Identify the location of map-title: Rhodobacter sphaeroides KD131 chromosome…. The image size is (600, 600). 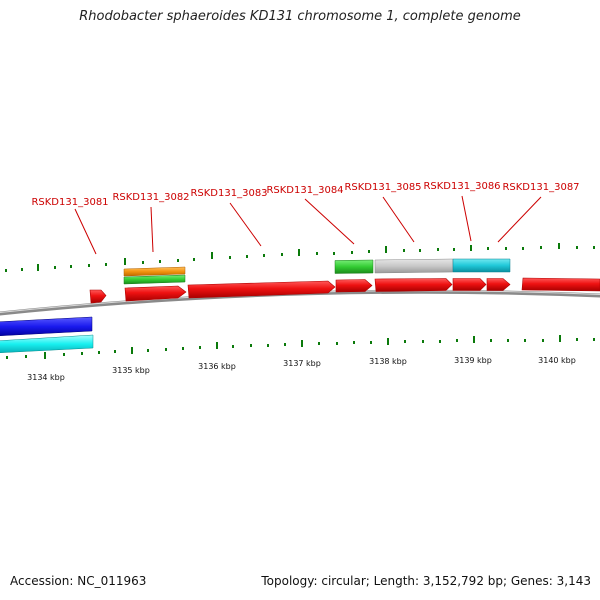
(300, 16).